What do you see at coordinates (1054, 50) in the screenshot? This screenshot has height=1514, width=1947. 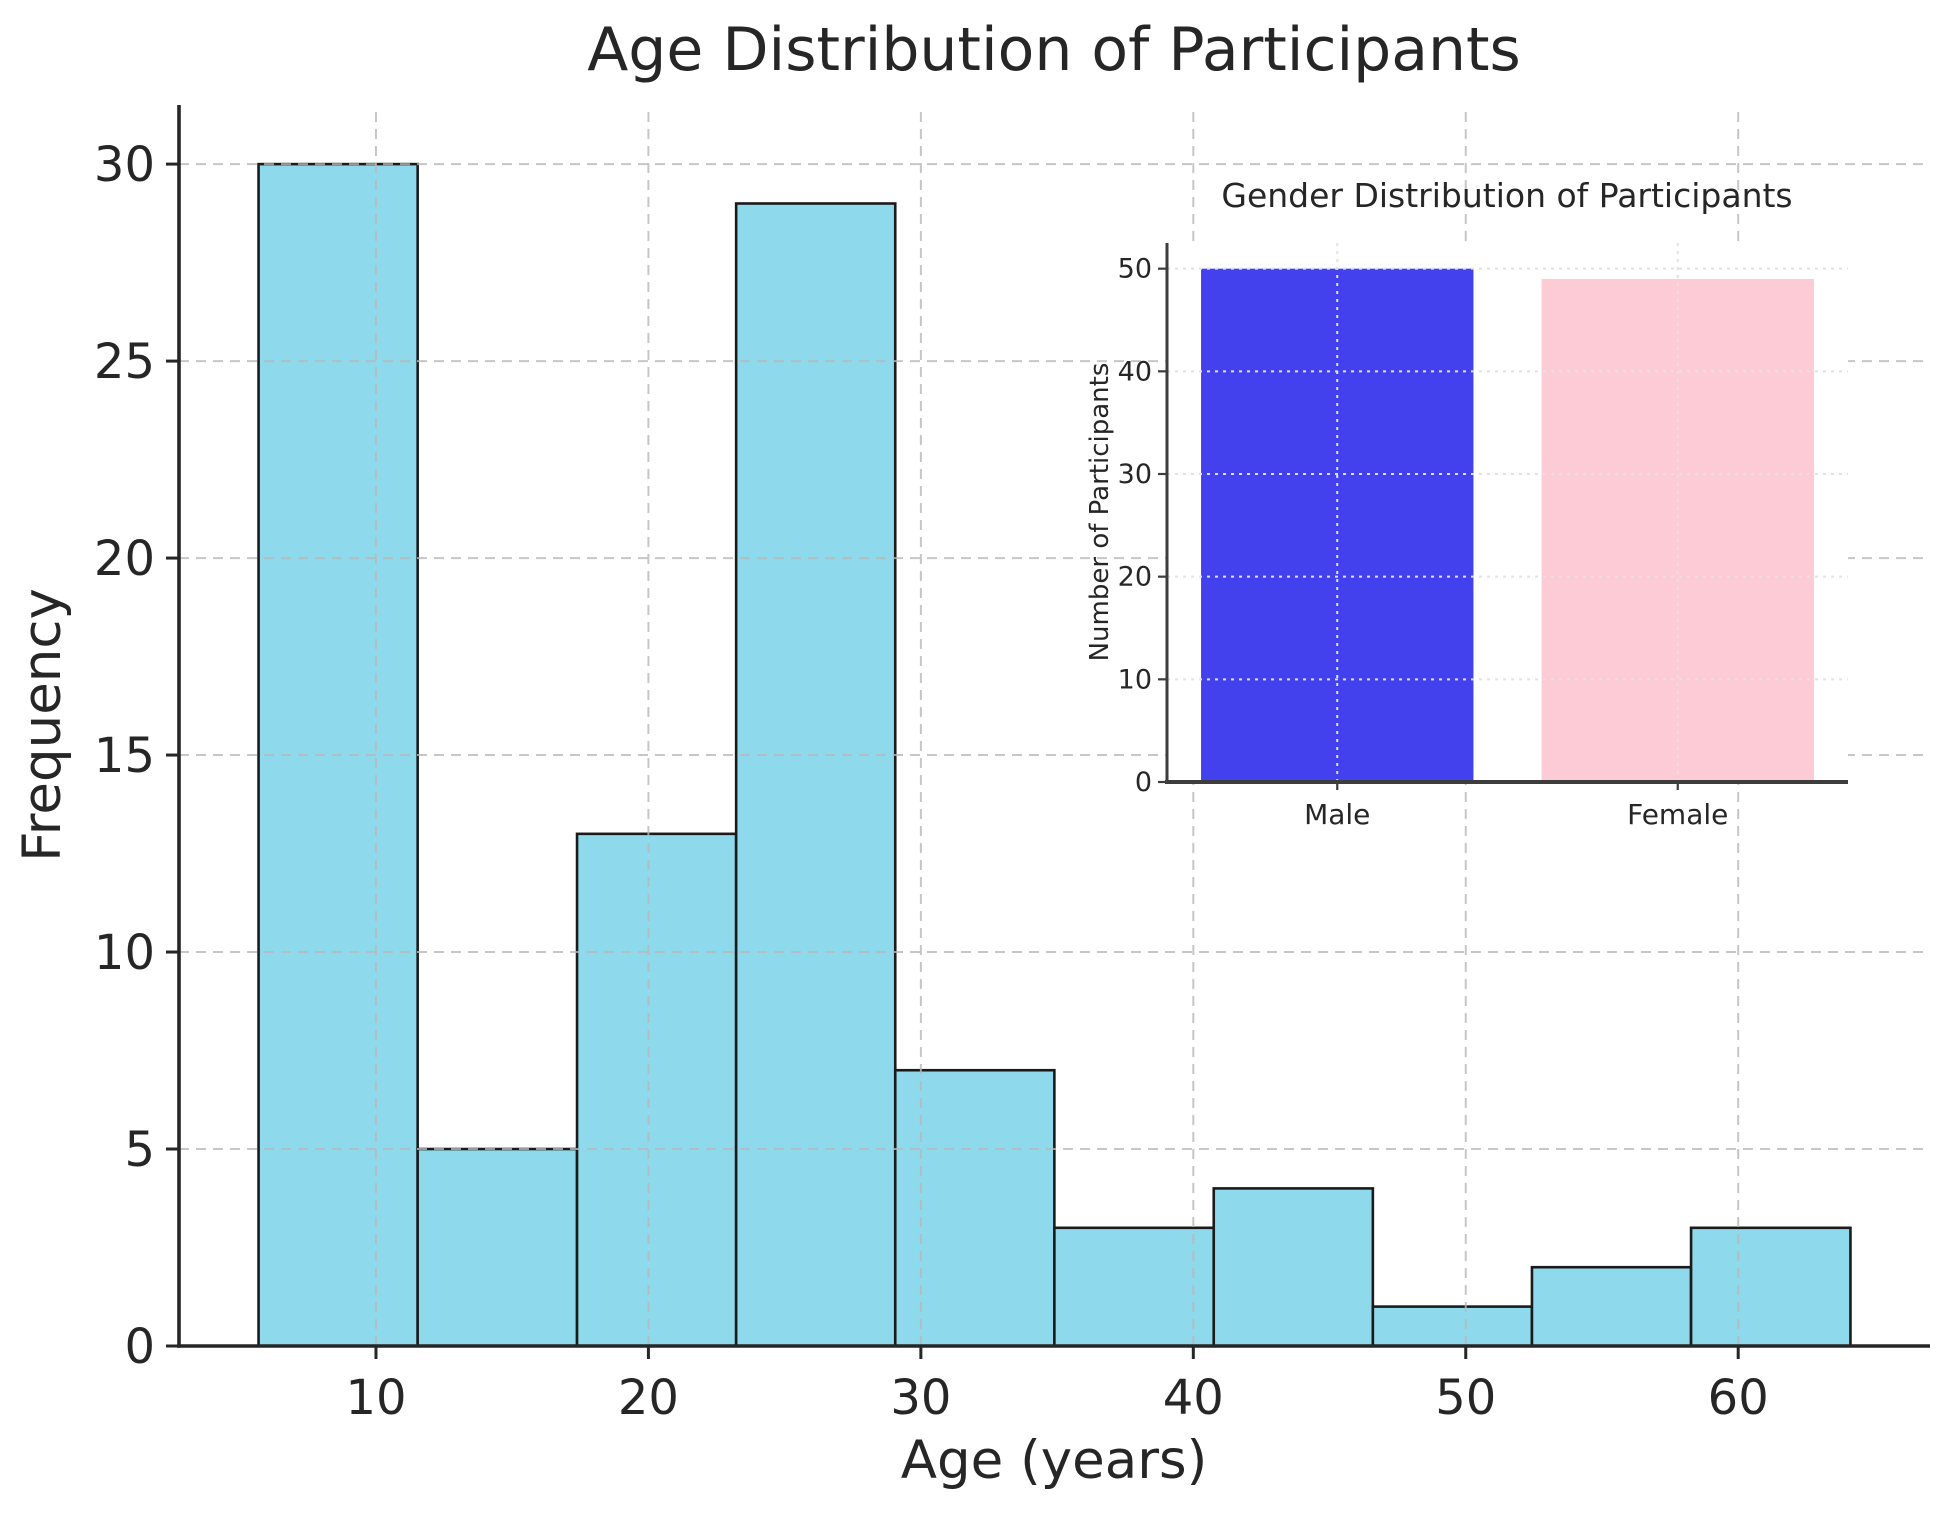 I see `main-title: Age Distribution of Participants` at bounding box center [1054, 50].